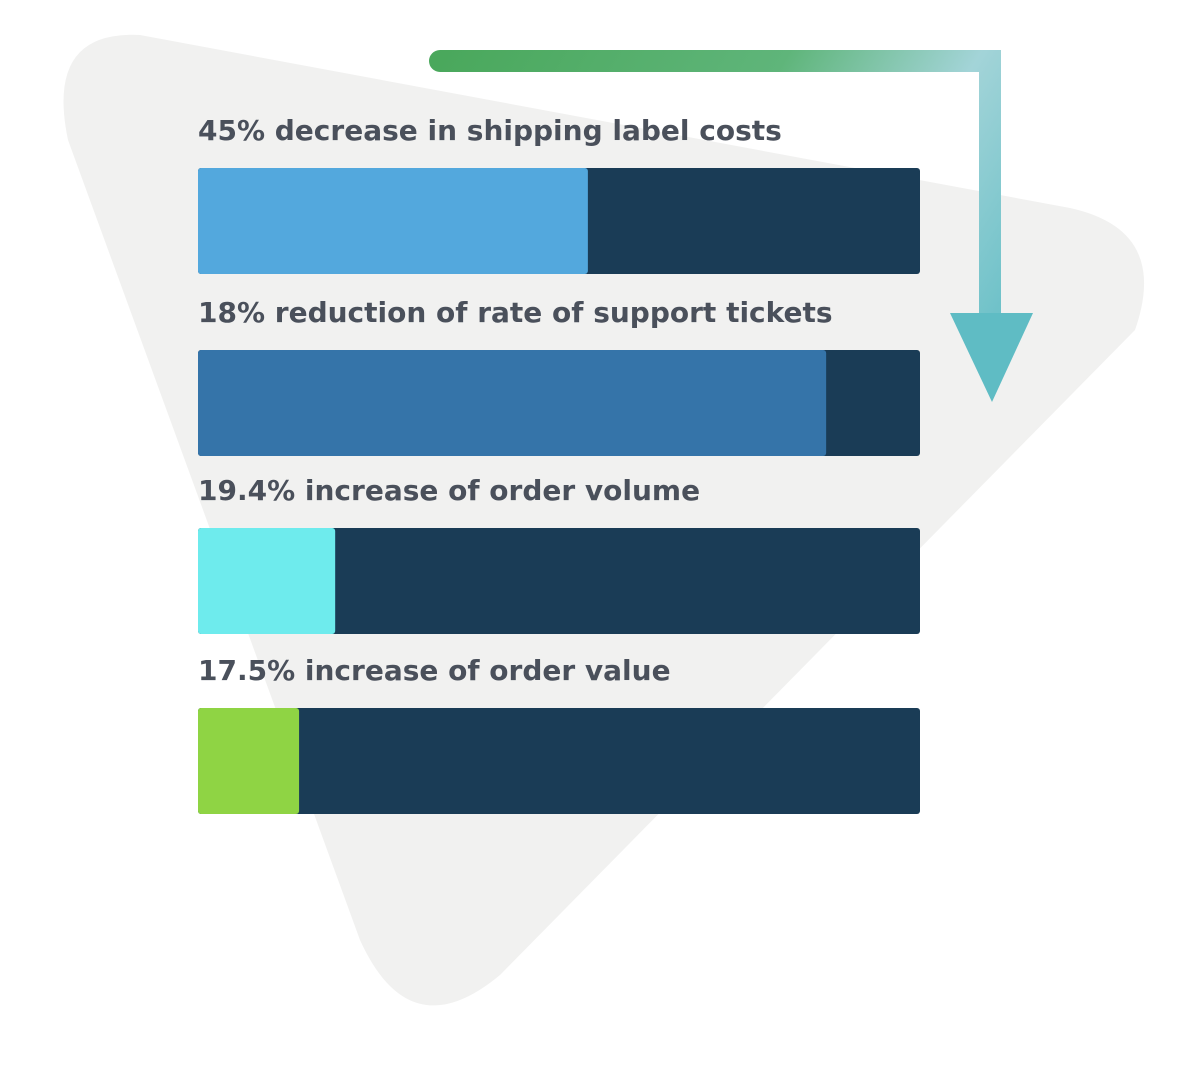 The height and width of the screenshot is (1082, 1198). What do you see at coordinates (449, 490) in the screenshot?
I see `bar-label: 19.4% increase of order volume` at bounding box center [449, 490].